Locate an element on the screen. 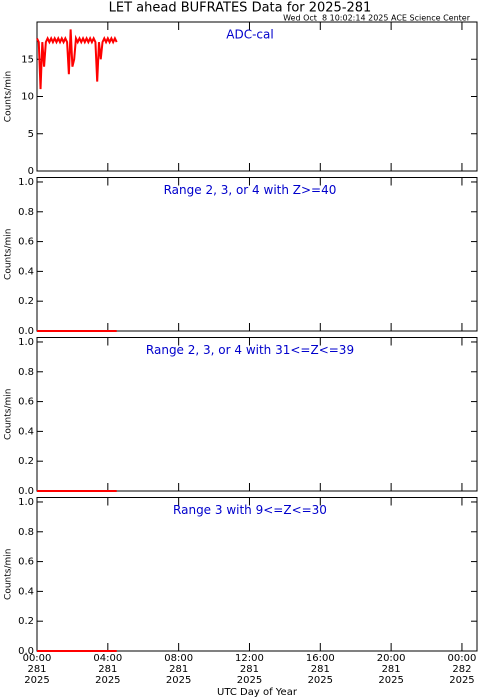 This screenshot has width=479, height=700. x-axis-label: UTC Day of Year is located at coordinates (257, 692).